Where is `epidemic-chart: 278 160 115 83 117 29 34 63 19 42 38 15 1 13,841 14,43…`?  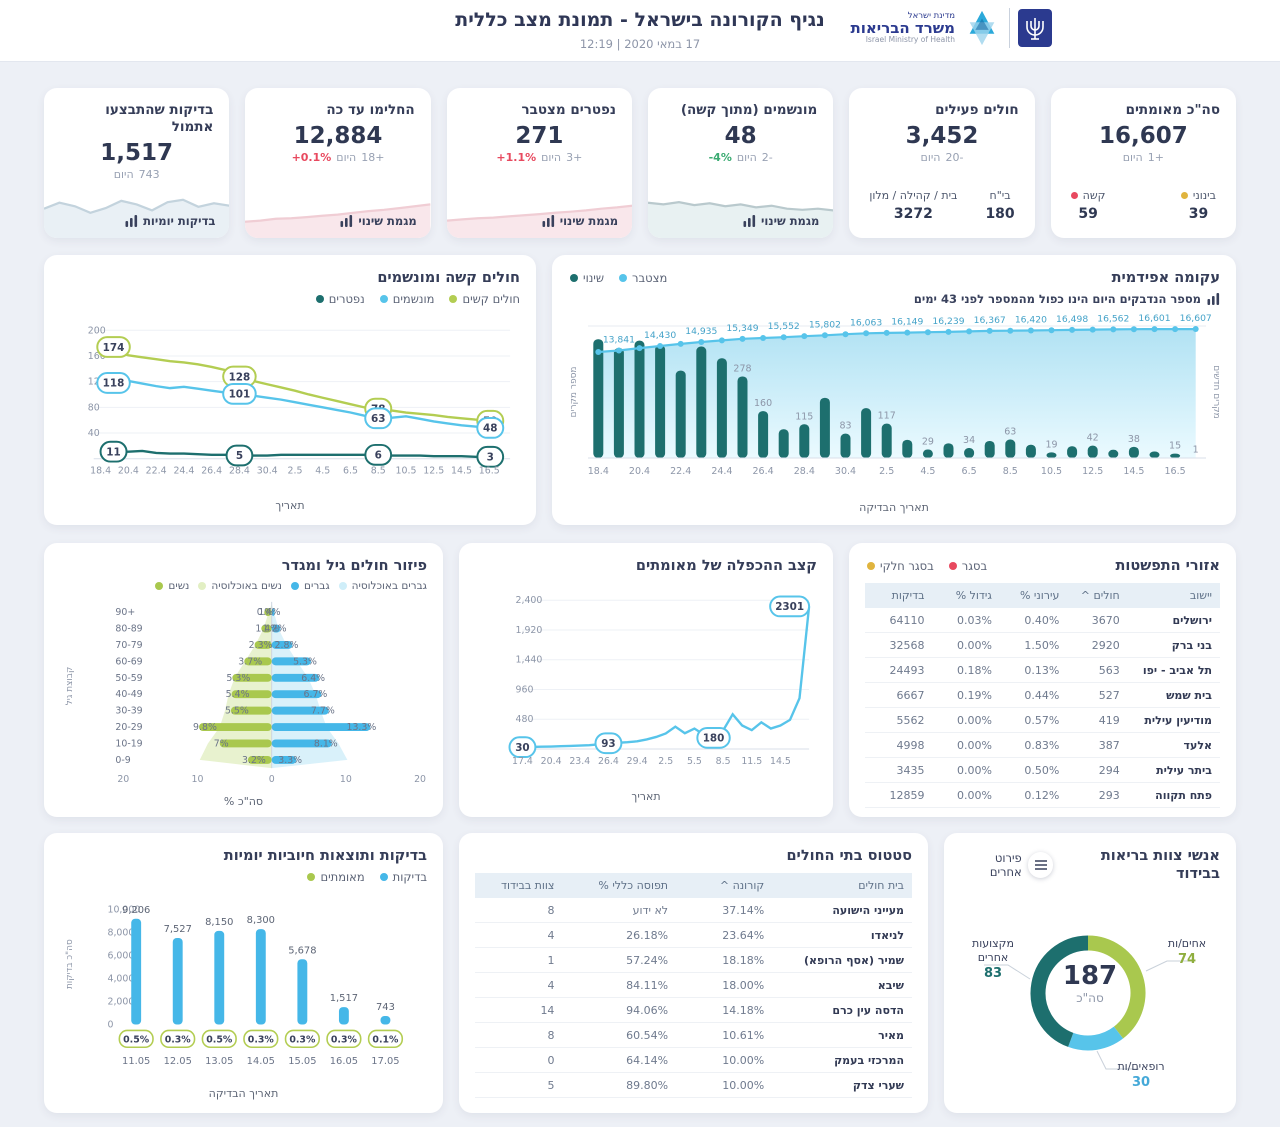
epidemic-chart: 278 160 115 83 117 29 34 63 19 42 38 15 1 13,841 14,43… is located at coordinates (894, 405).